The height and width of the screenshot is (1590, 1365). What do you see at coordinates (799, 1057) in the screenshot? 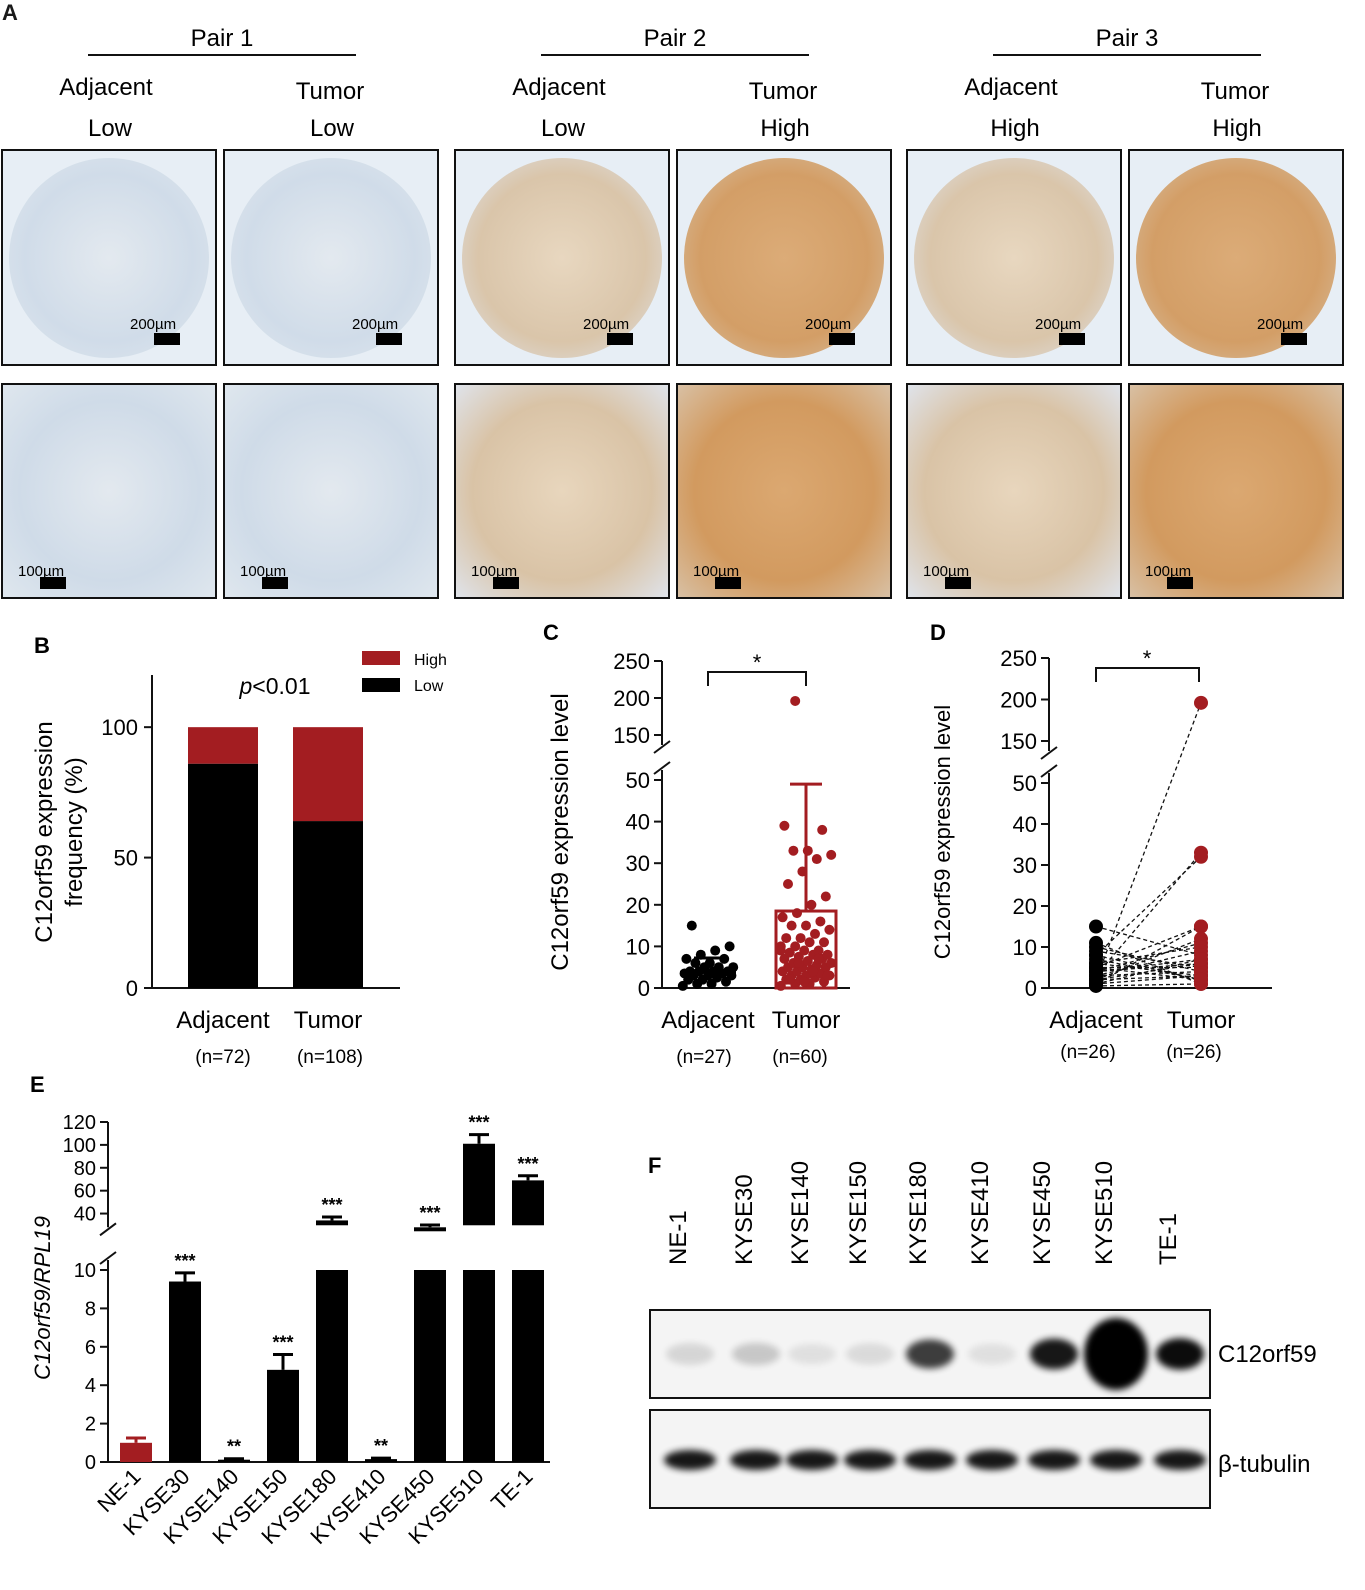
I see `n-label: (n=60)` at bounding box center [799, 1057].